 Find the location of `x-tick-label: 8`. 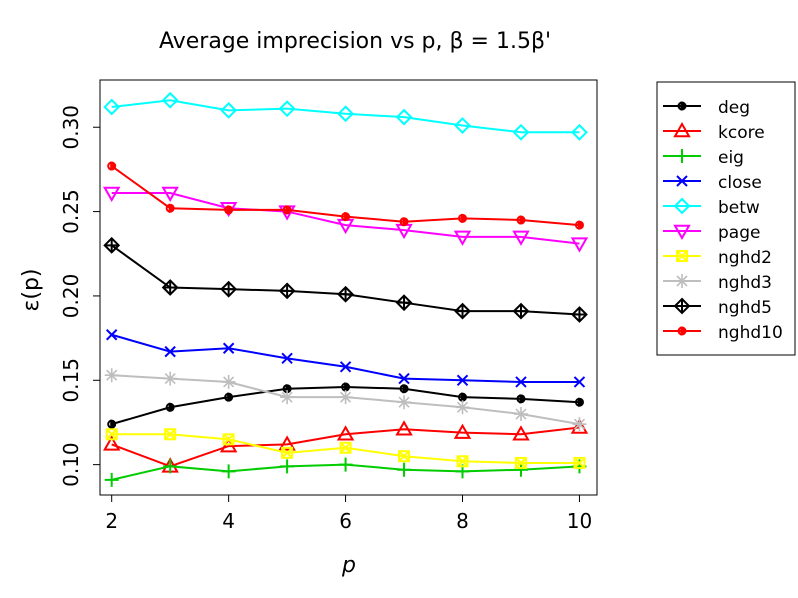

x-tick-label: 8 is located at coordinates (462, 521).